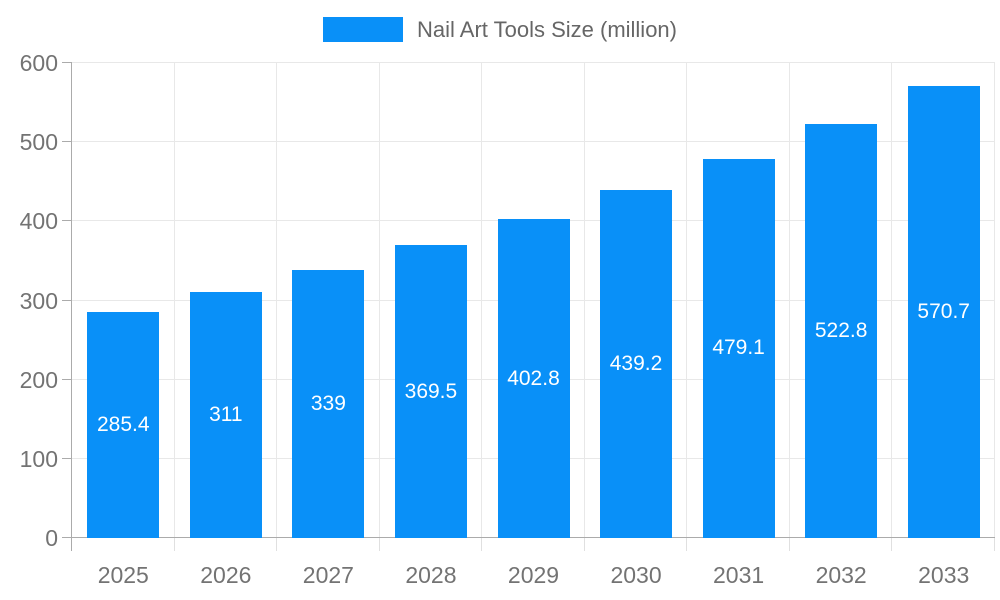 This screenshot has width=1000, height=600. Describe the element at coordinates (431, 575) in the screenshot. I see `x-axis-tick-label: 2028` at that location.